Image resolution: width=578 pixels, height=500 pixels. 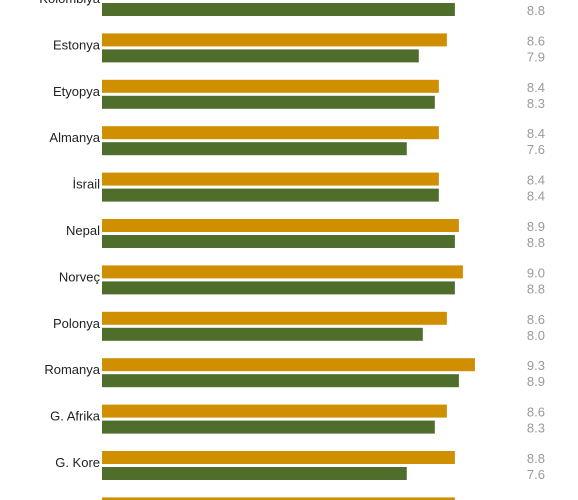 I want to click on category-label: İsrail, so click(x=87, y=184).